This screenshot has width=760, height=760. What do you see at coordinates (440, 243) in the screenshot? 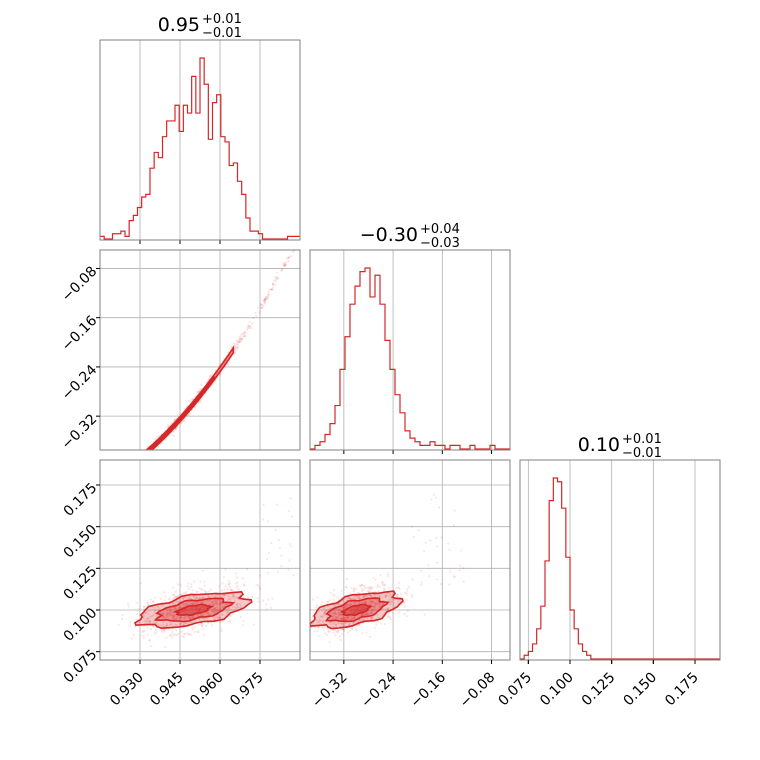
I see `title-p1-minus: −0.03` at bounding box center [440, 243].